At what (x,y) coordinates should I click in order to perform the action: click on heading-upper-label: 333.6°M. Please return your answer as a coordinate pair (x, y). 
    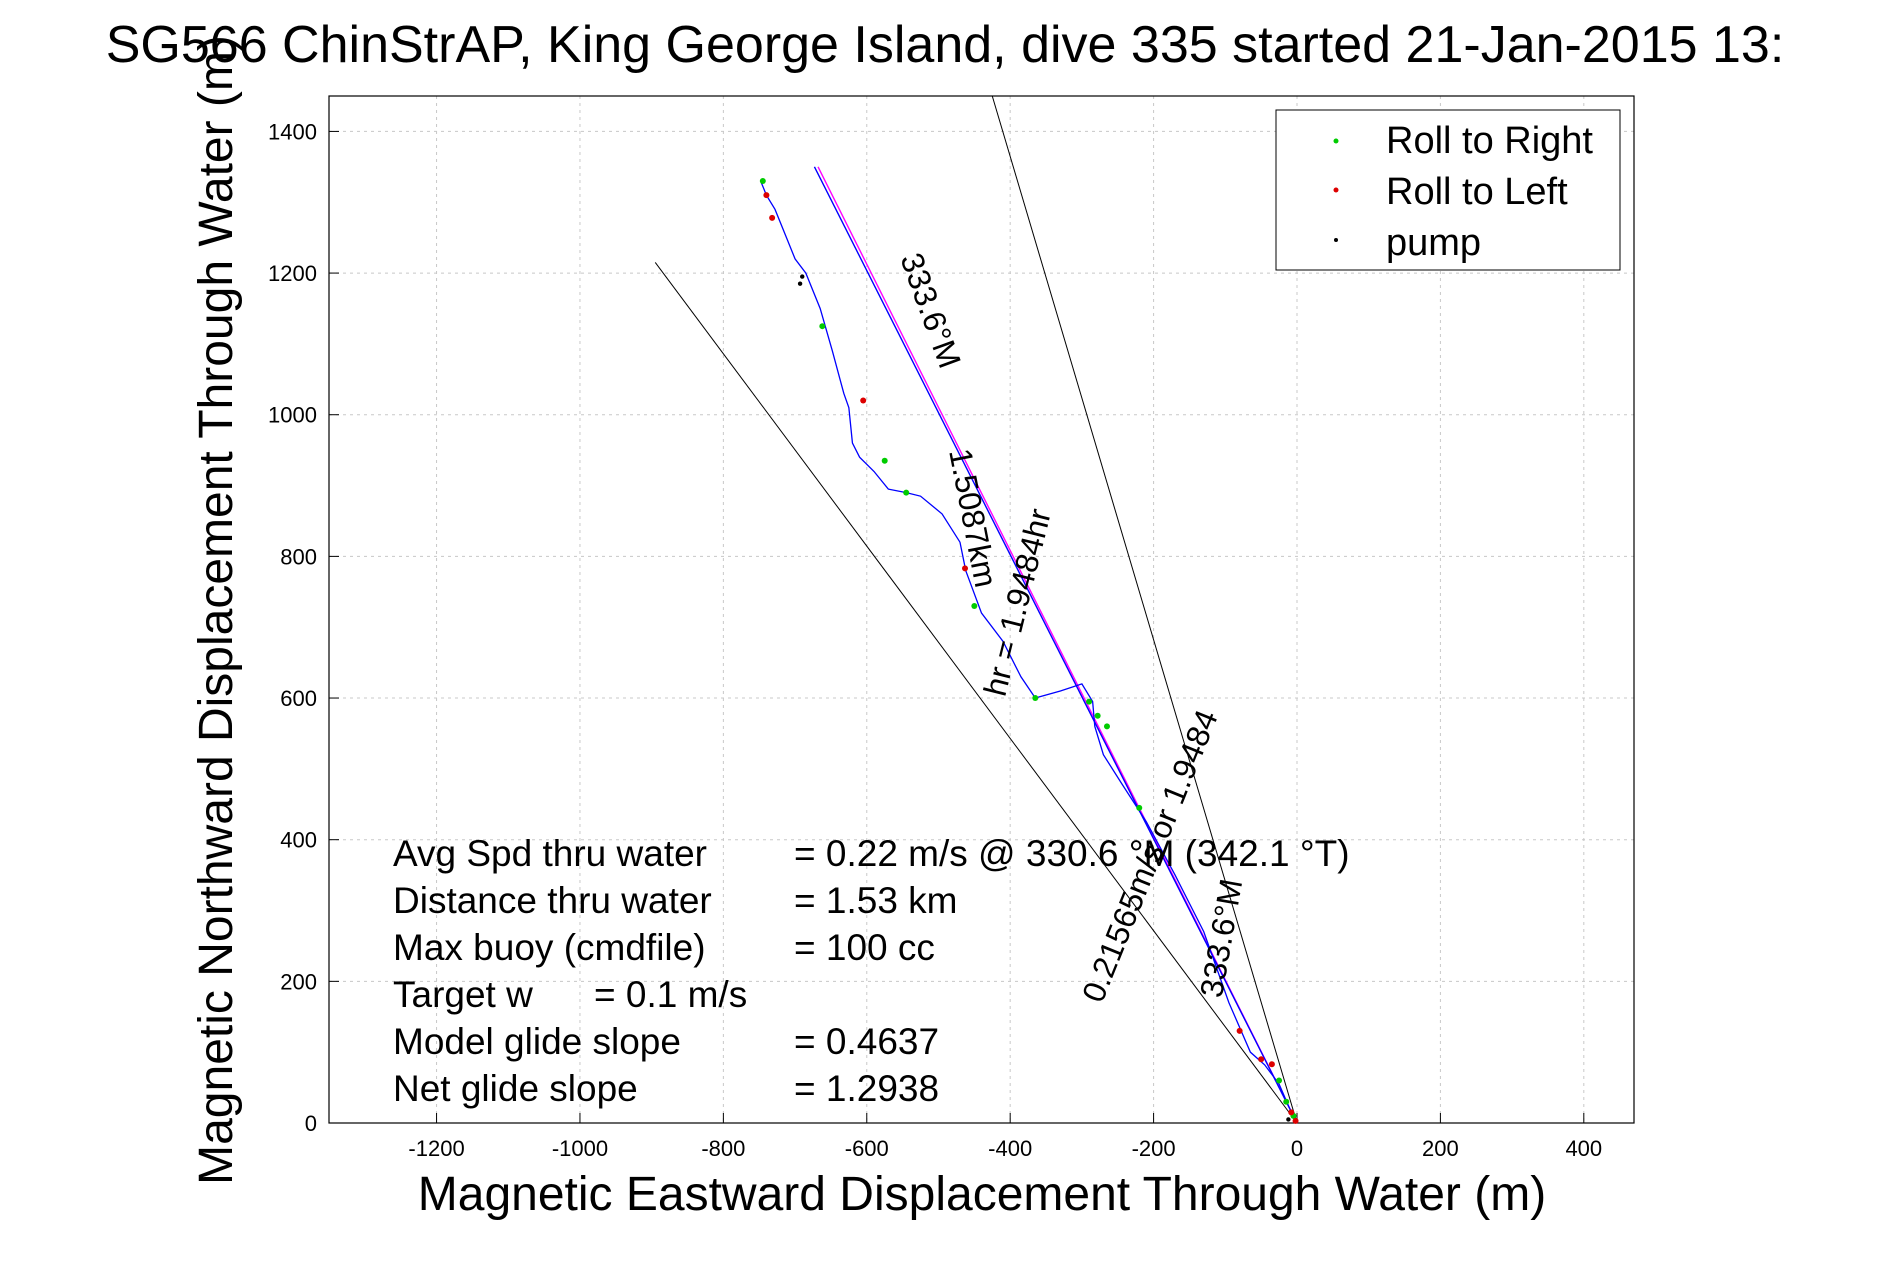
    Looking at the image, I should click on (930, 310).